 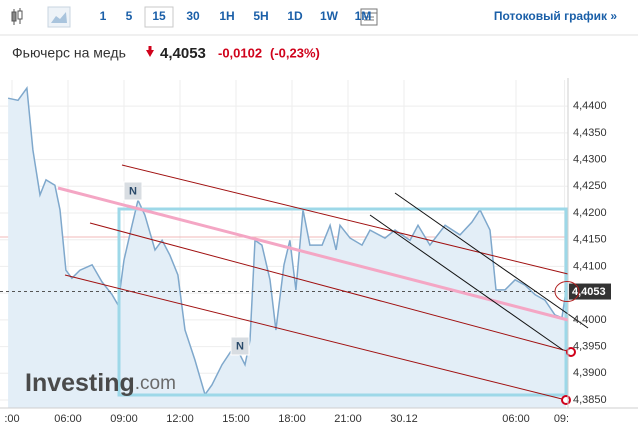 What do you see at coordinates (59, 17) in the screenshot?
I see `area-icon` at bounding box center [59, 17].